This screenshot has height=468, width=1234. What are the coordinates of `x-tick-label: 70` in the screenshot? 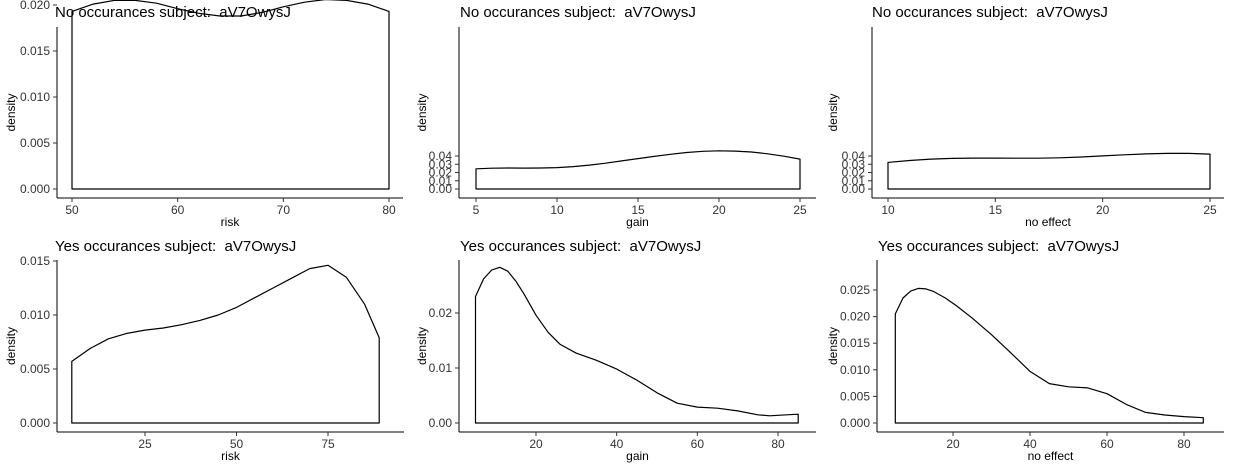 It's located at (284, 210).